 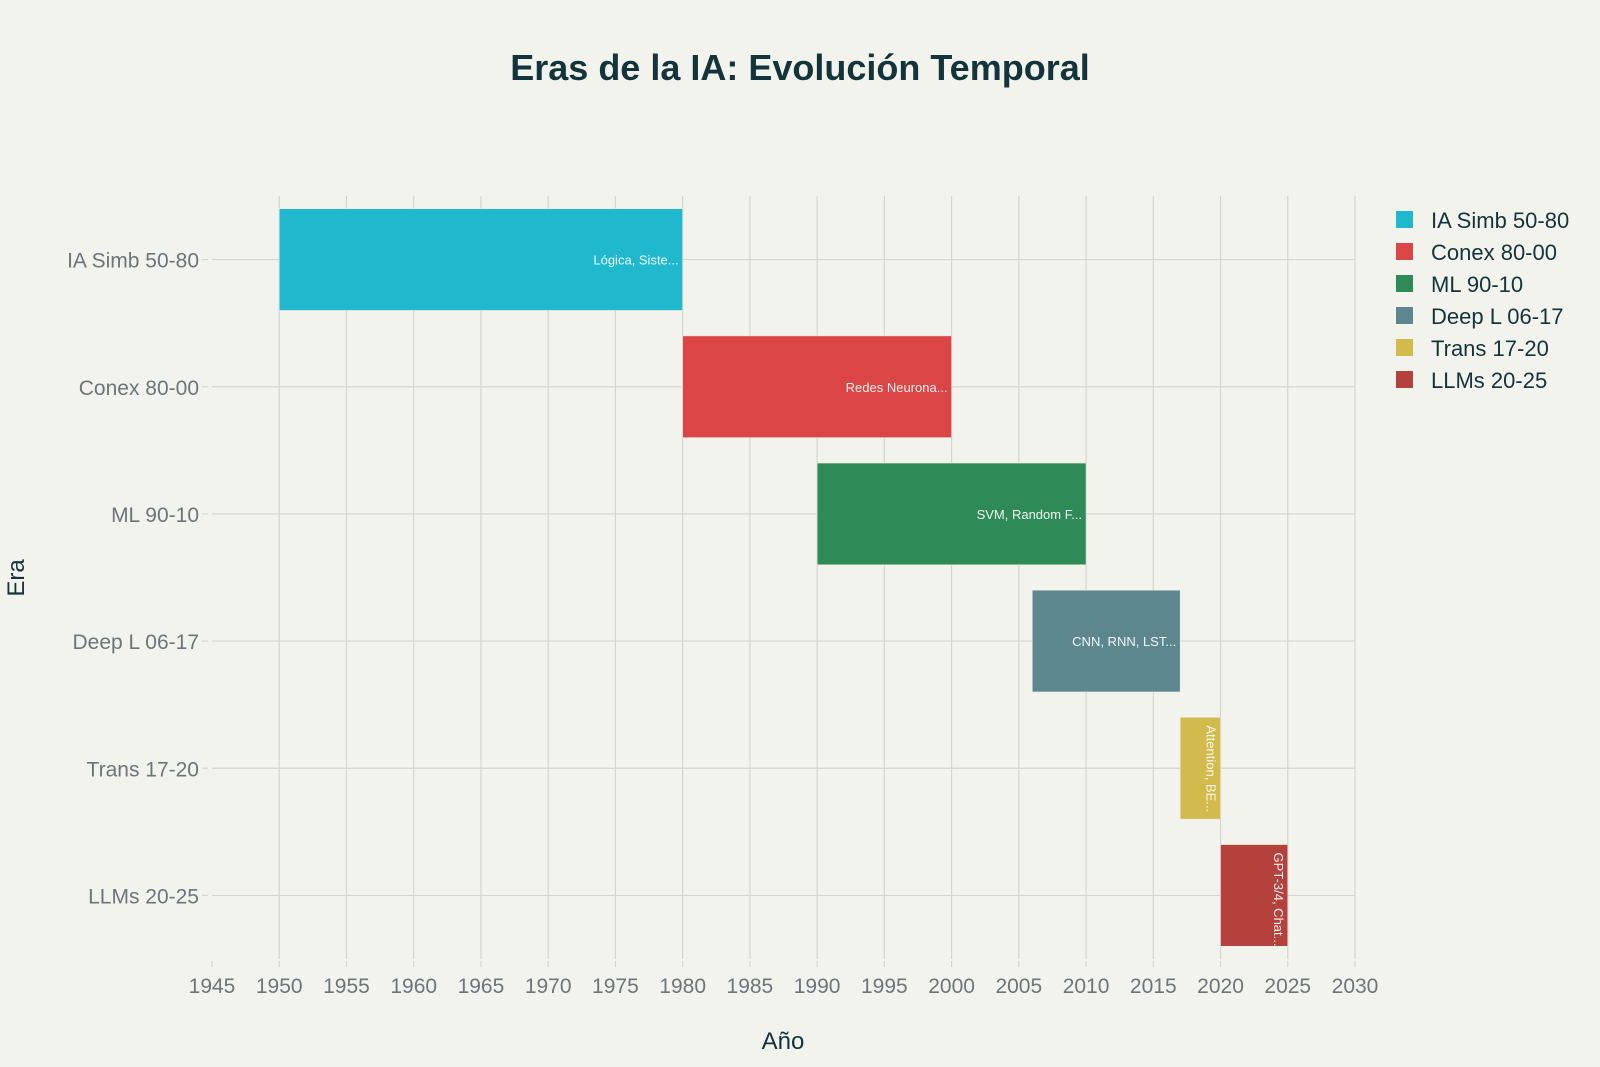 What do you see at coordinates (1220, 986) in the screenshot?
I see `x-tick-label: 2020` at bounding box center [1220, 986].